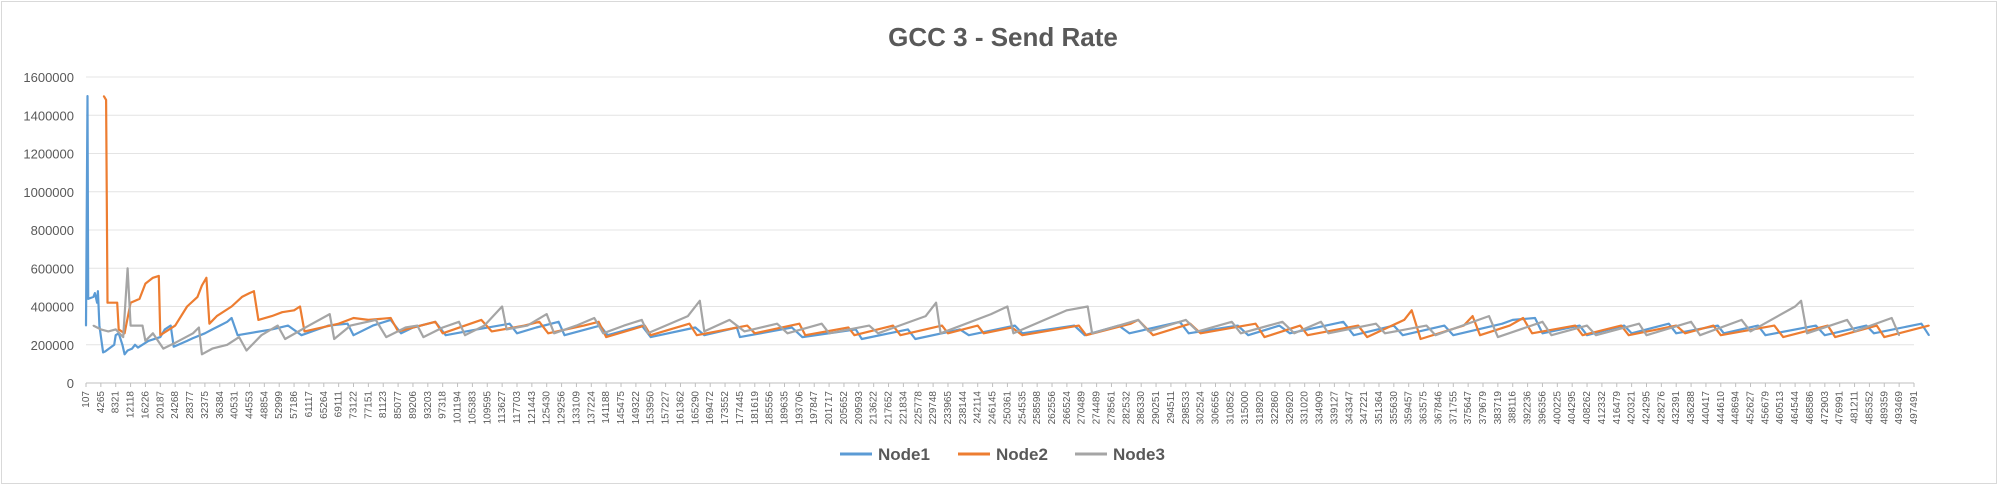  What do you see at coordinates (1587, 408) in the screenshot?
I see `x-tick-label: 408262` at bounding box center [1587, 408].